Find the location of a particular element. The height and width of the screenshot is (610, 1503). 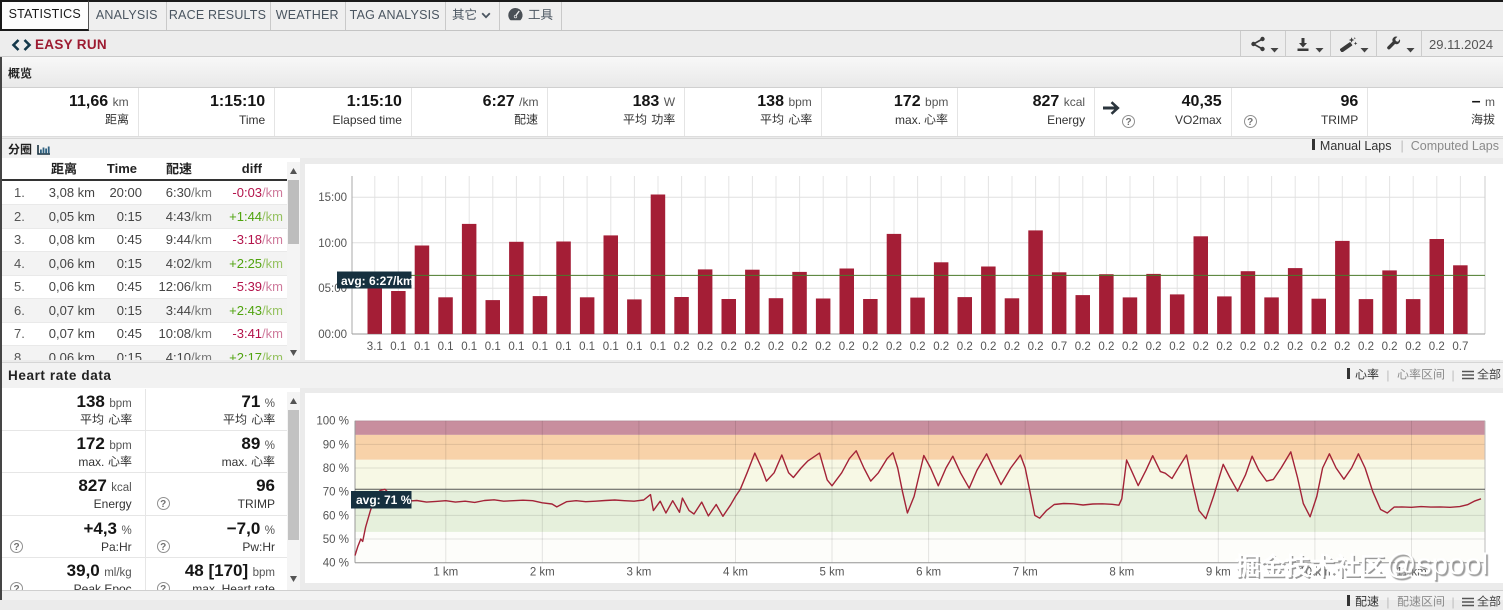

svg-text: 11 km is located at coordinates (1411, 573).